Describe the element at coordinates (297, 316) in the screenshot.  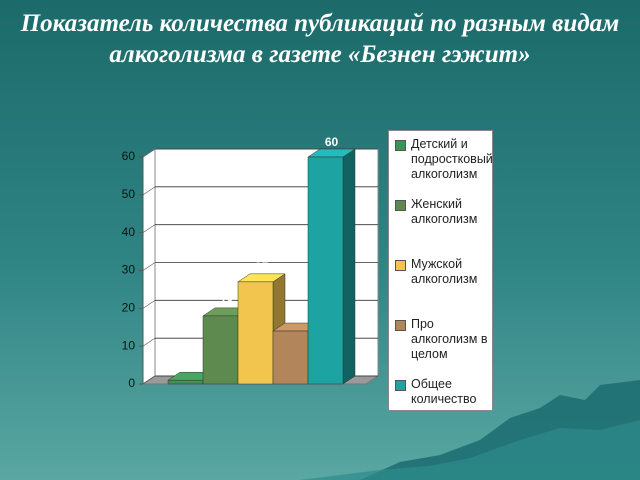
I see `value-label: 14` at that location.